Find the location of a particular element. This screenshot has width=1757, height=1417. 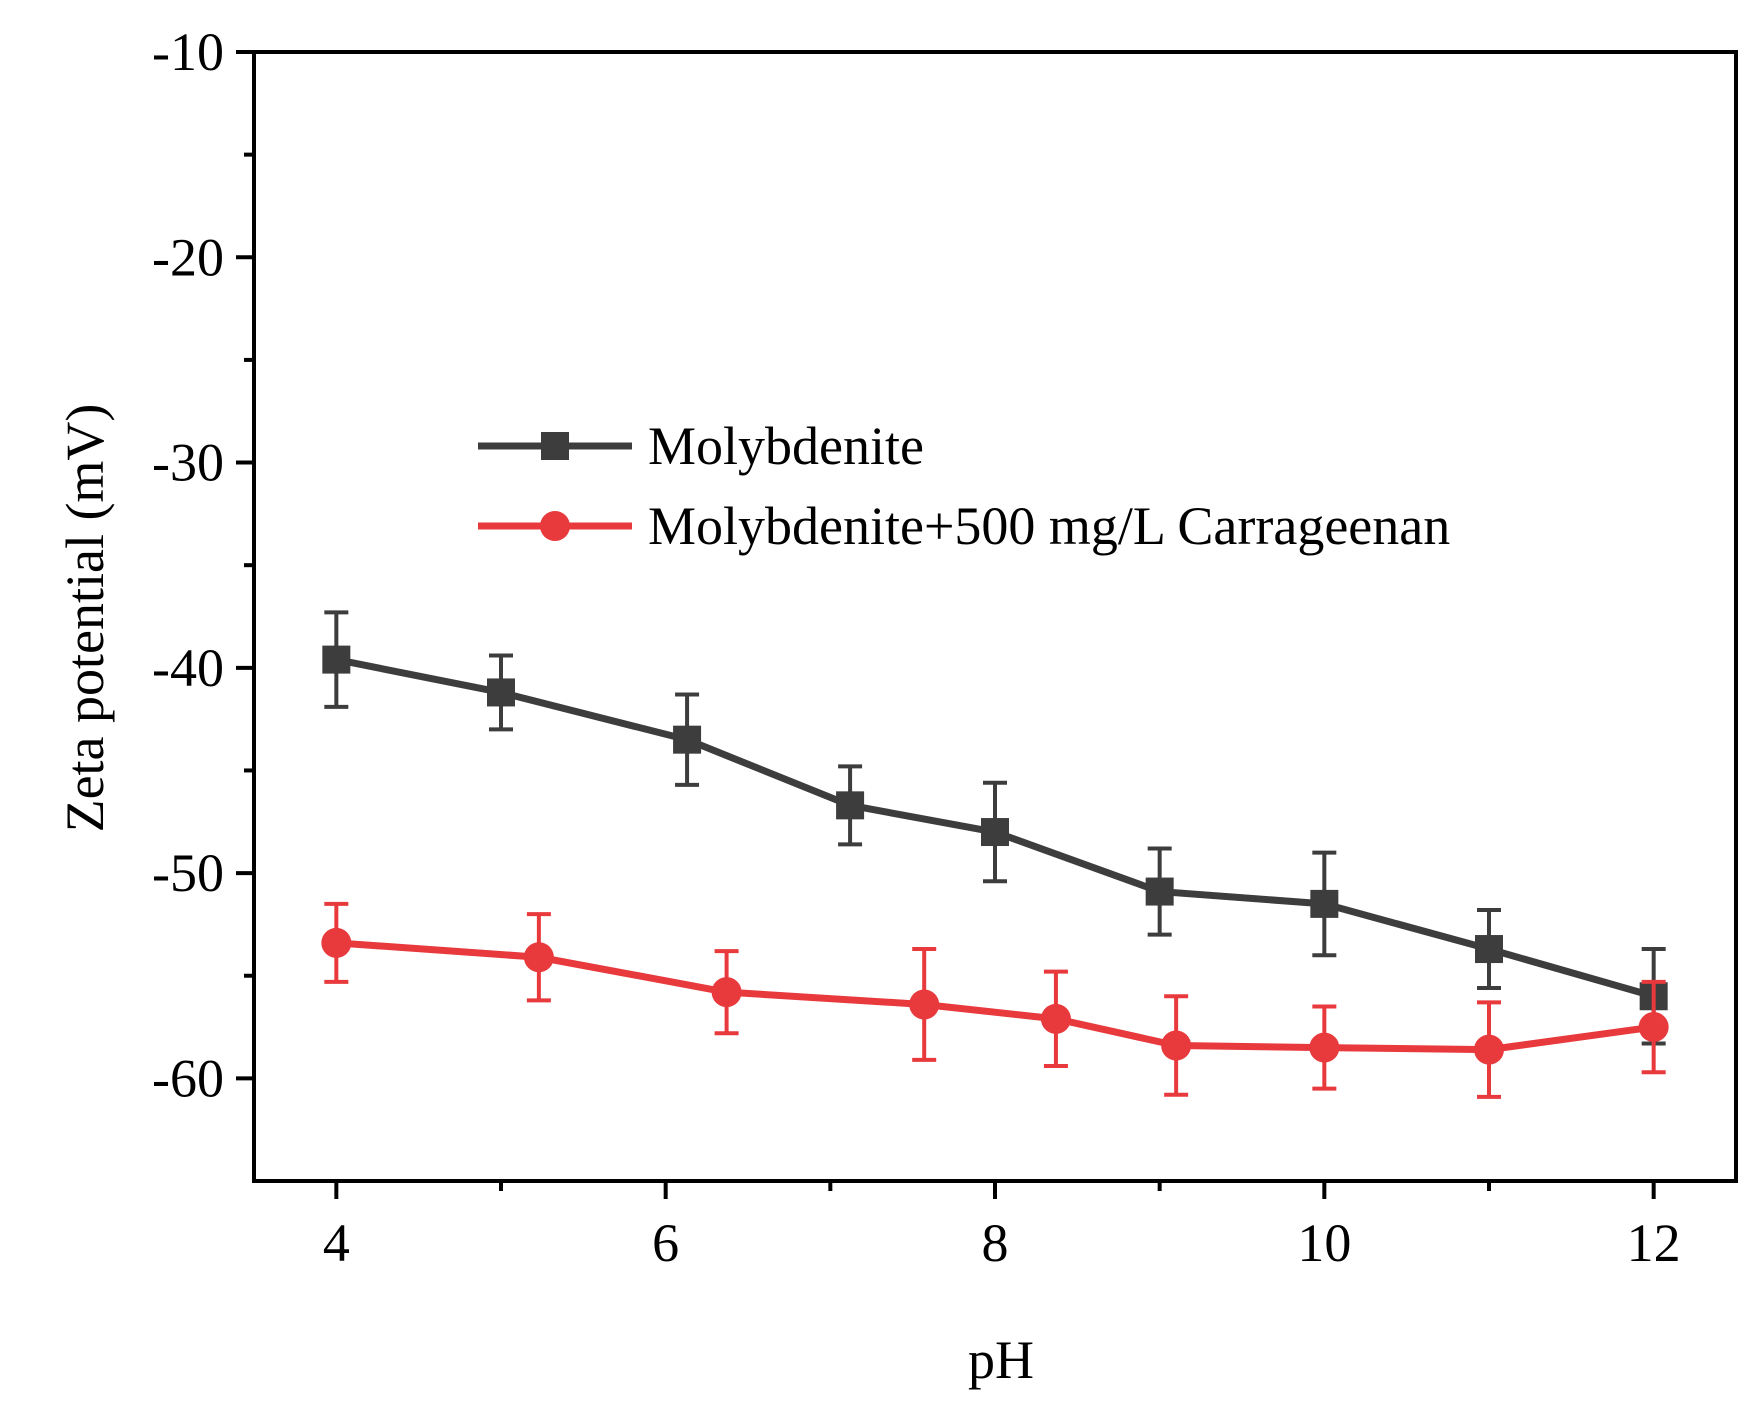

legend-entry-2: Molybdenite+500 mg/L Carrageenan is located at coordinates (964, 526).